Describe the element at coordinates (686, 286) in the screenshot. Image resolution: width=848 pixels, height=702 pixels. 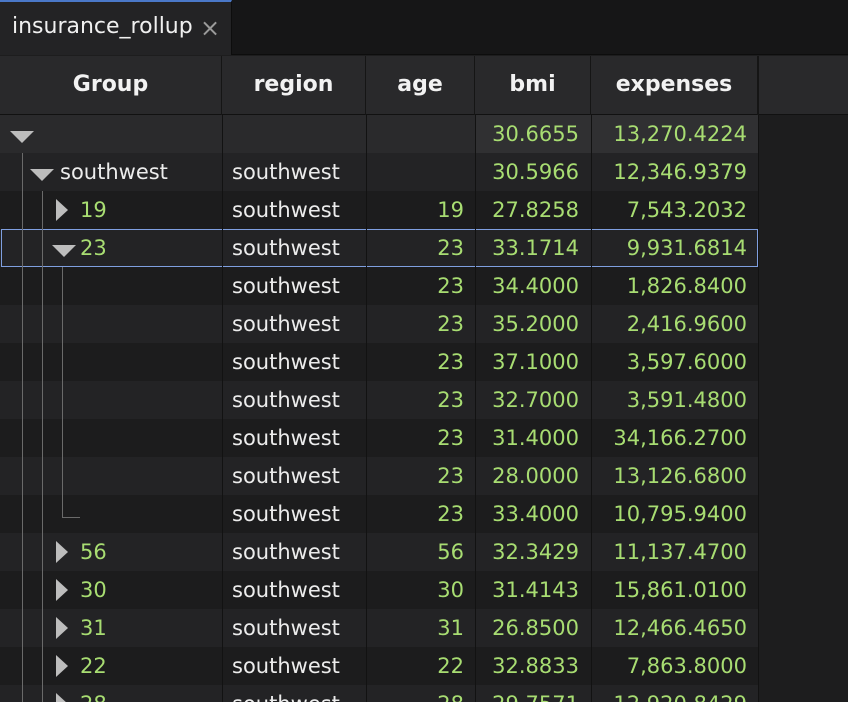
I see `expenses-cell: 1,826.8400` at that location.